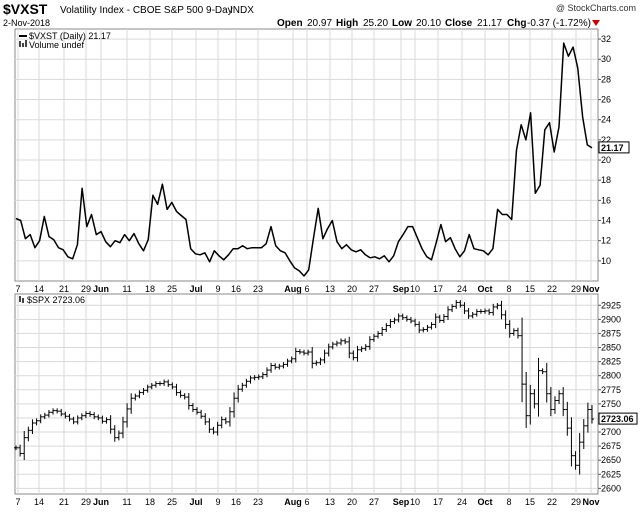 The width and height of the screenshot is (640, 513). I want to click on vxst-last-value-box, so click(614, 147).